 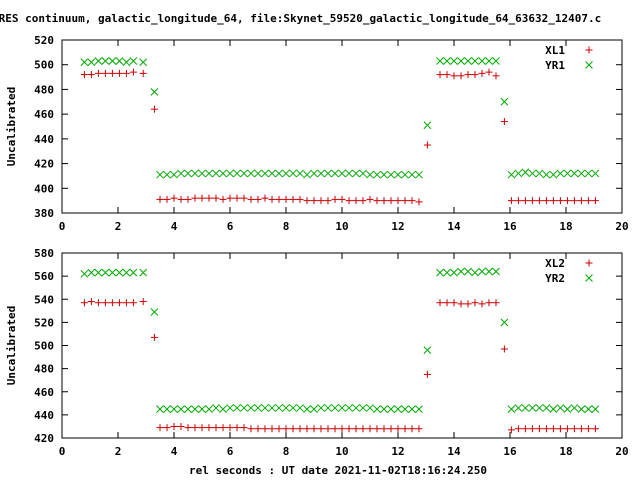 I want to click on x-tick-label: 18, so click(x=565, y=226).